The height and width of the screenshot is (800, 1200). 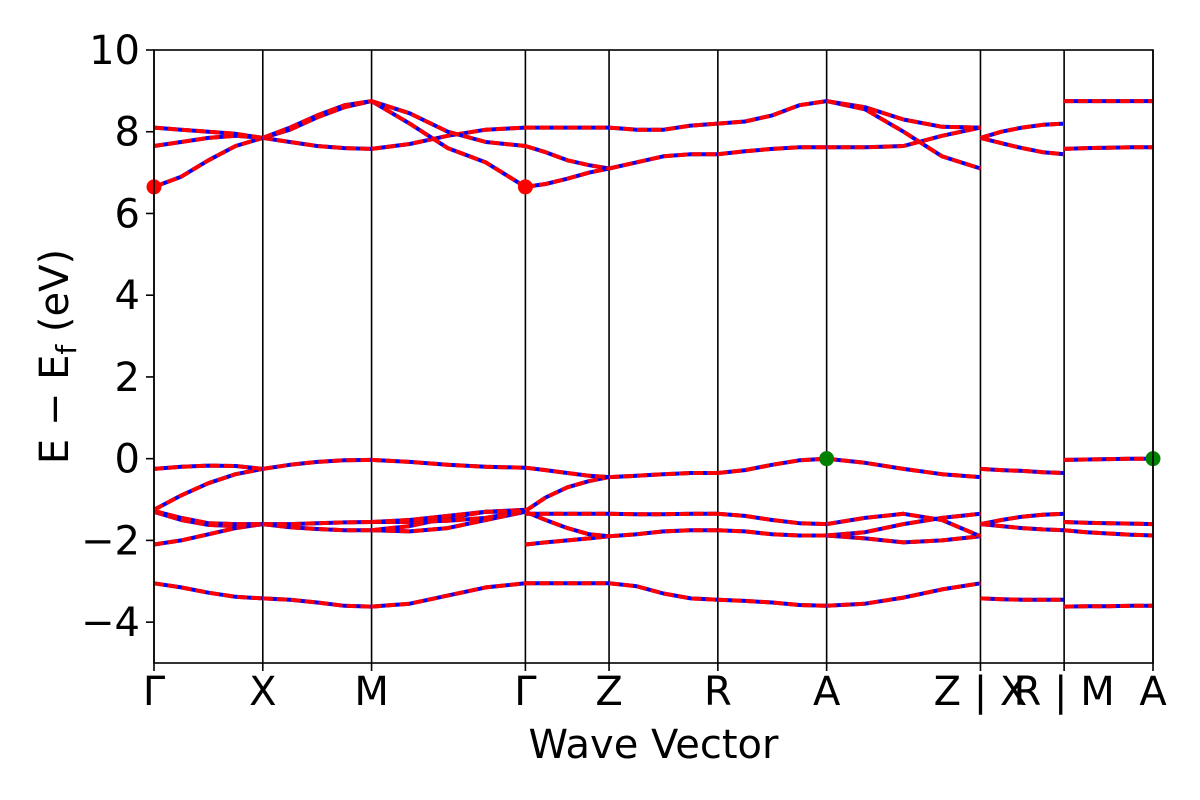 What do you see at coordinates (371, 692) in the screenshot?
I see `x-tick-label: M` at bounding box center [371, 692].